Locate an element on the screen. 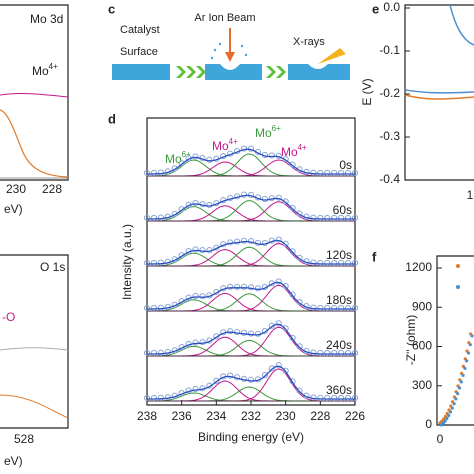 This screenshot has width=474, height=474. surface is located at coordinates (141, 72).